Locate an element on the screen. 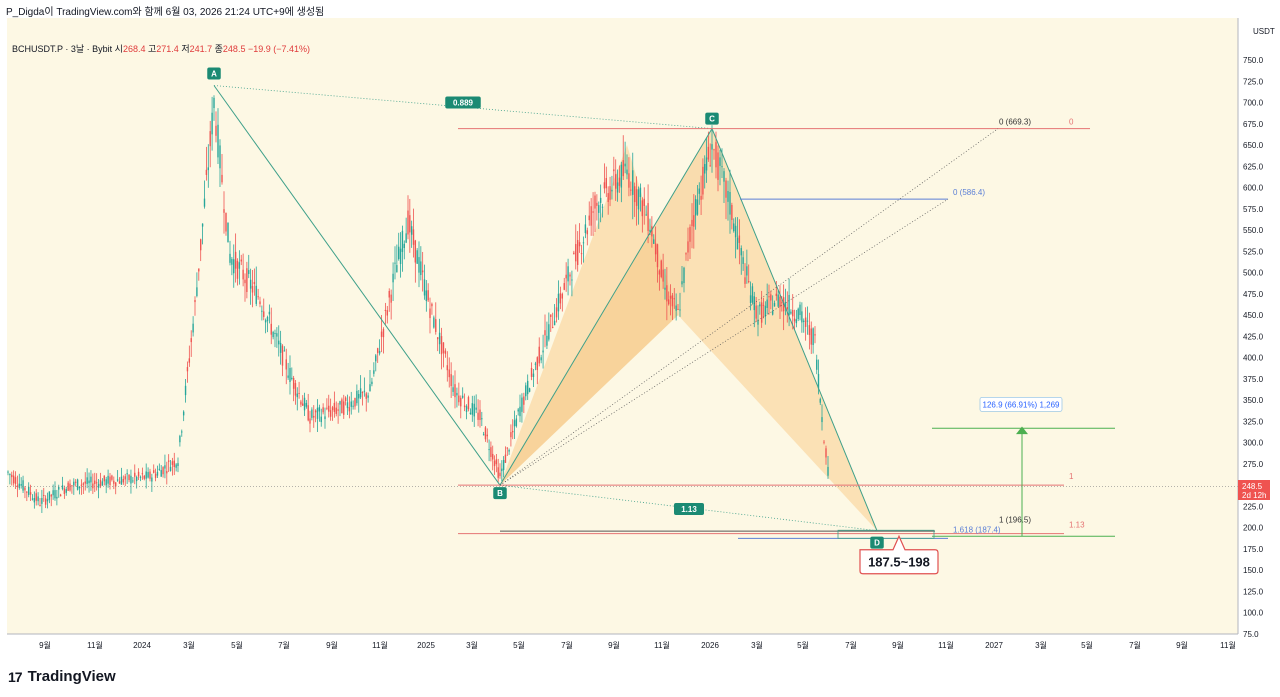 The height and width of the screenshot is (697, 1280). last-price: 248.5 is located at coordinates (1252, 486).